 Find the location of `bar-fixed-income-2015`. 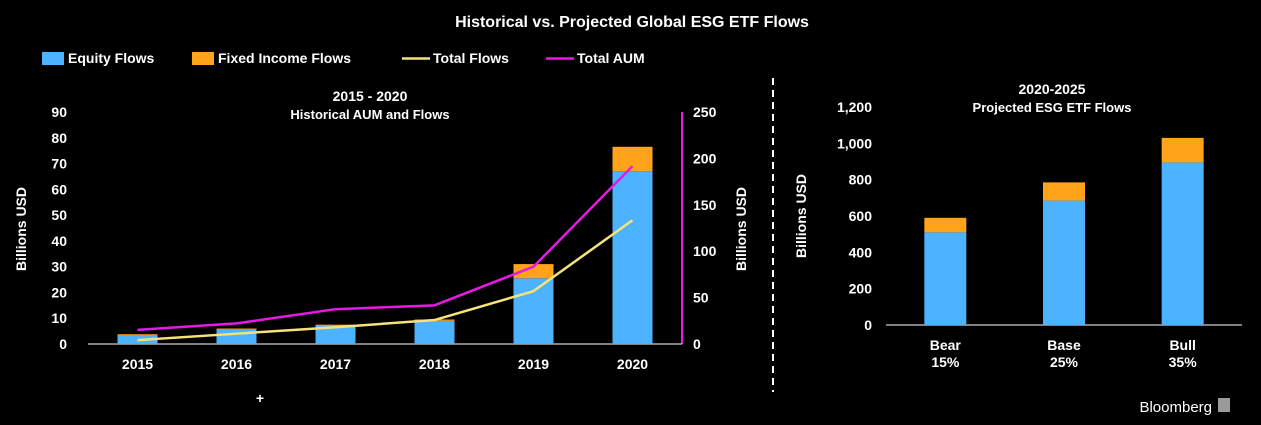

bar-fixed-income-2015 is located at coordinates (137, 334).